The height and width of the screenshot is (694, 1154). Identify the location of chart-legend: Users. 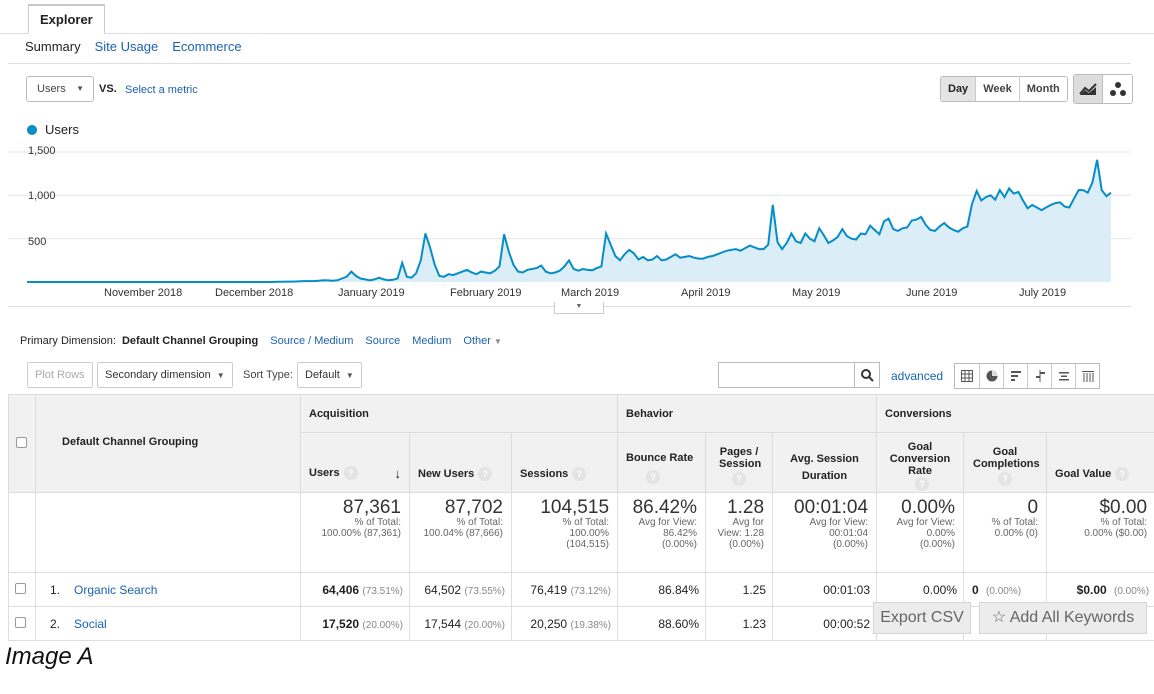
(53, 129).